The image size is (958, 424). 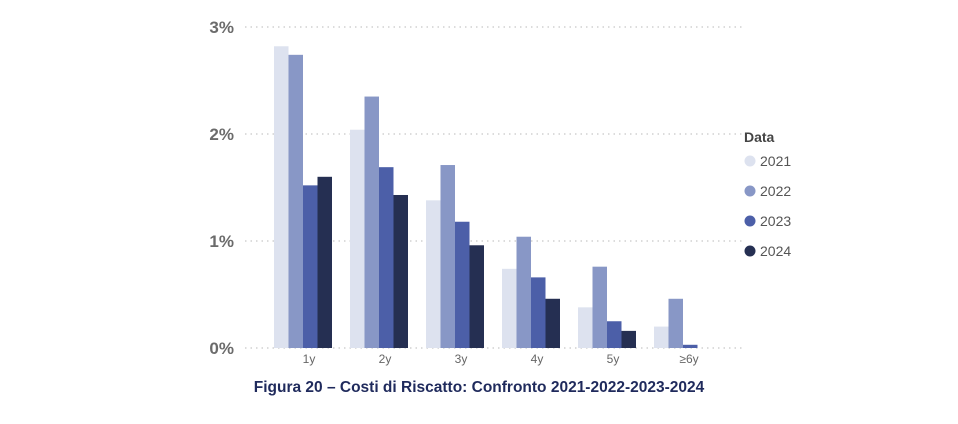 I want to click on bar-2021-≥6y, so click(x=661, y=337).